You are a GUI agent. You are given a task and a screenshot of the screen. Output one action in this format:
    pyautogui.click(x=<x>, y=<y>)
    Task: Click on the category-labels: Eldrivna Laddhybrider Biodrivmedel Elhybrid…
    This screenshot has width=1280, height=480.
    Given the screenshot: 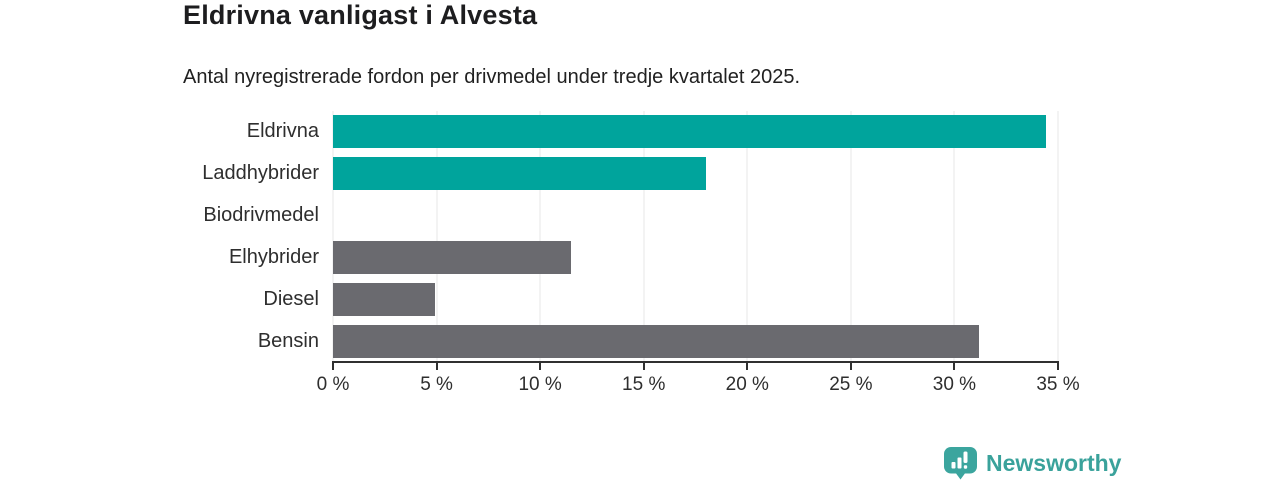 What is the action you would take?
    pyautogui.click(x=159, y=236)
    